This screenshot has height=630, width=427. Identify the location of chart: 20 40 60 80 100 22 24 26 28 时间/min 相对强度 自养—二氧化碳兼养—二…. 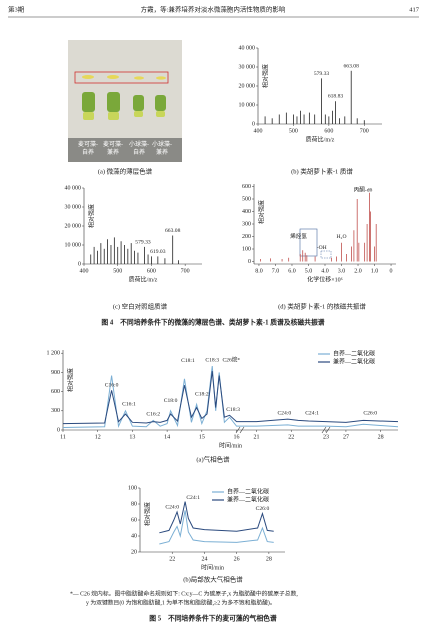
(206, 528).